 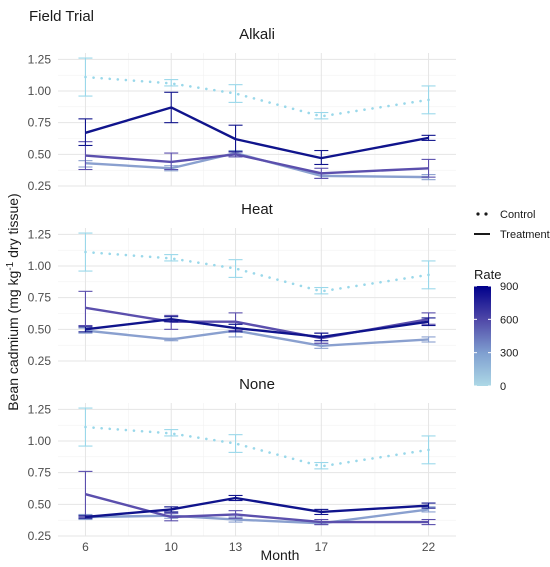 What do you see at coordinates (509, 287) in the screenshot?
I see `colorbar-tick-label: 900` at bounding box center [509, 287].